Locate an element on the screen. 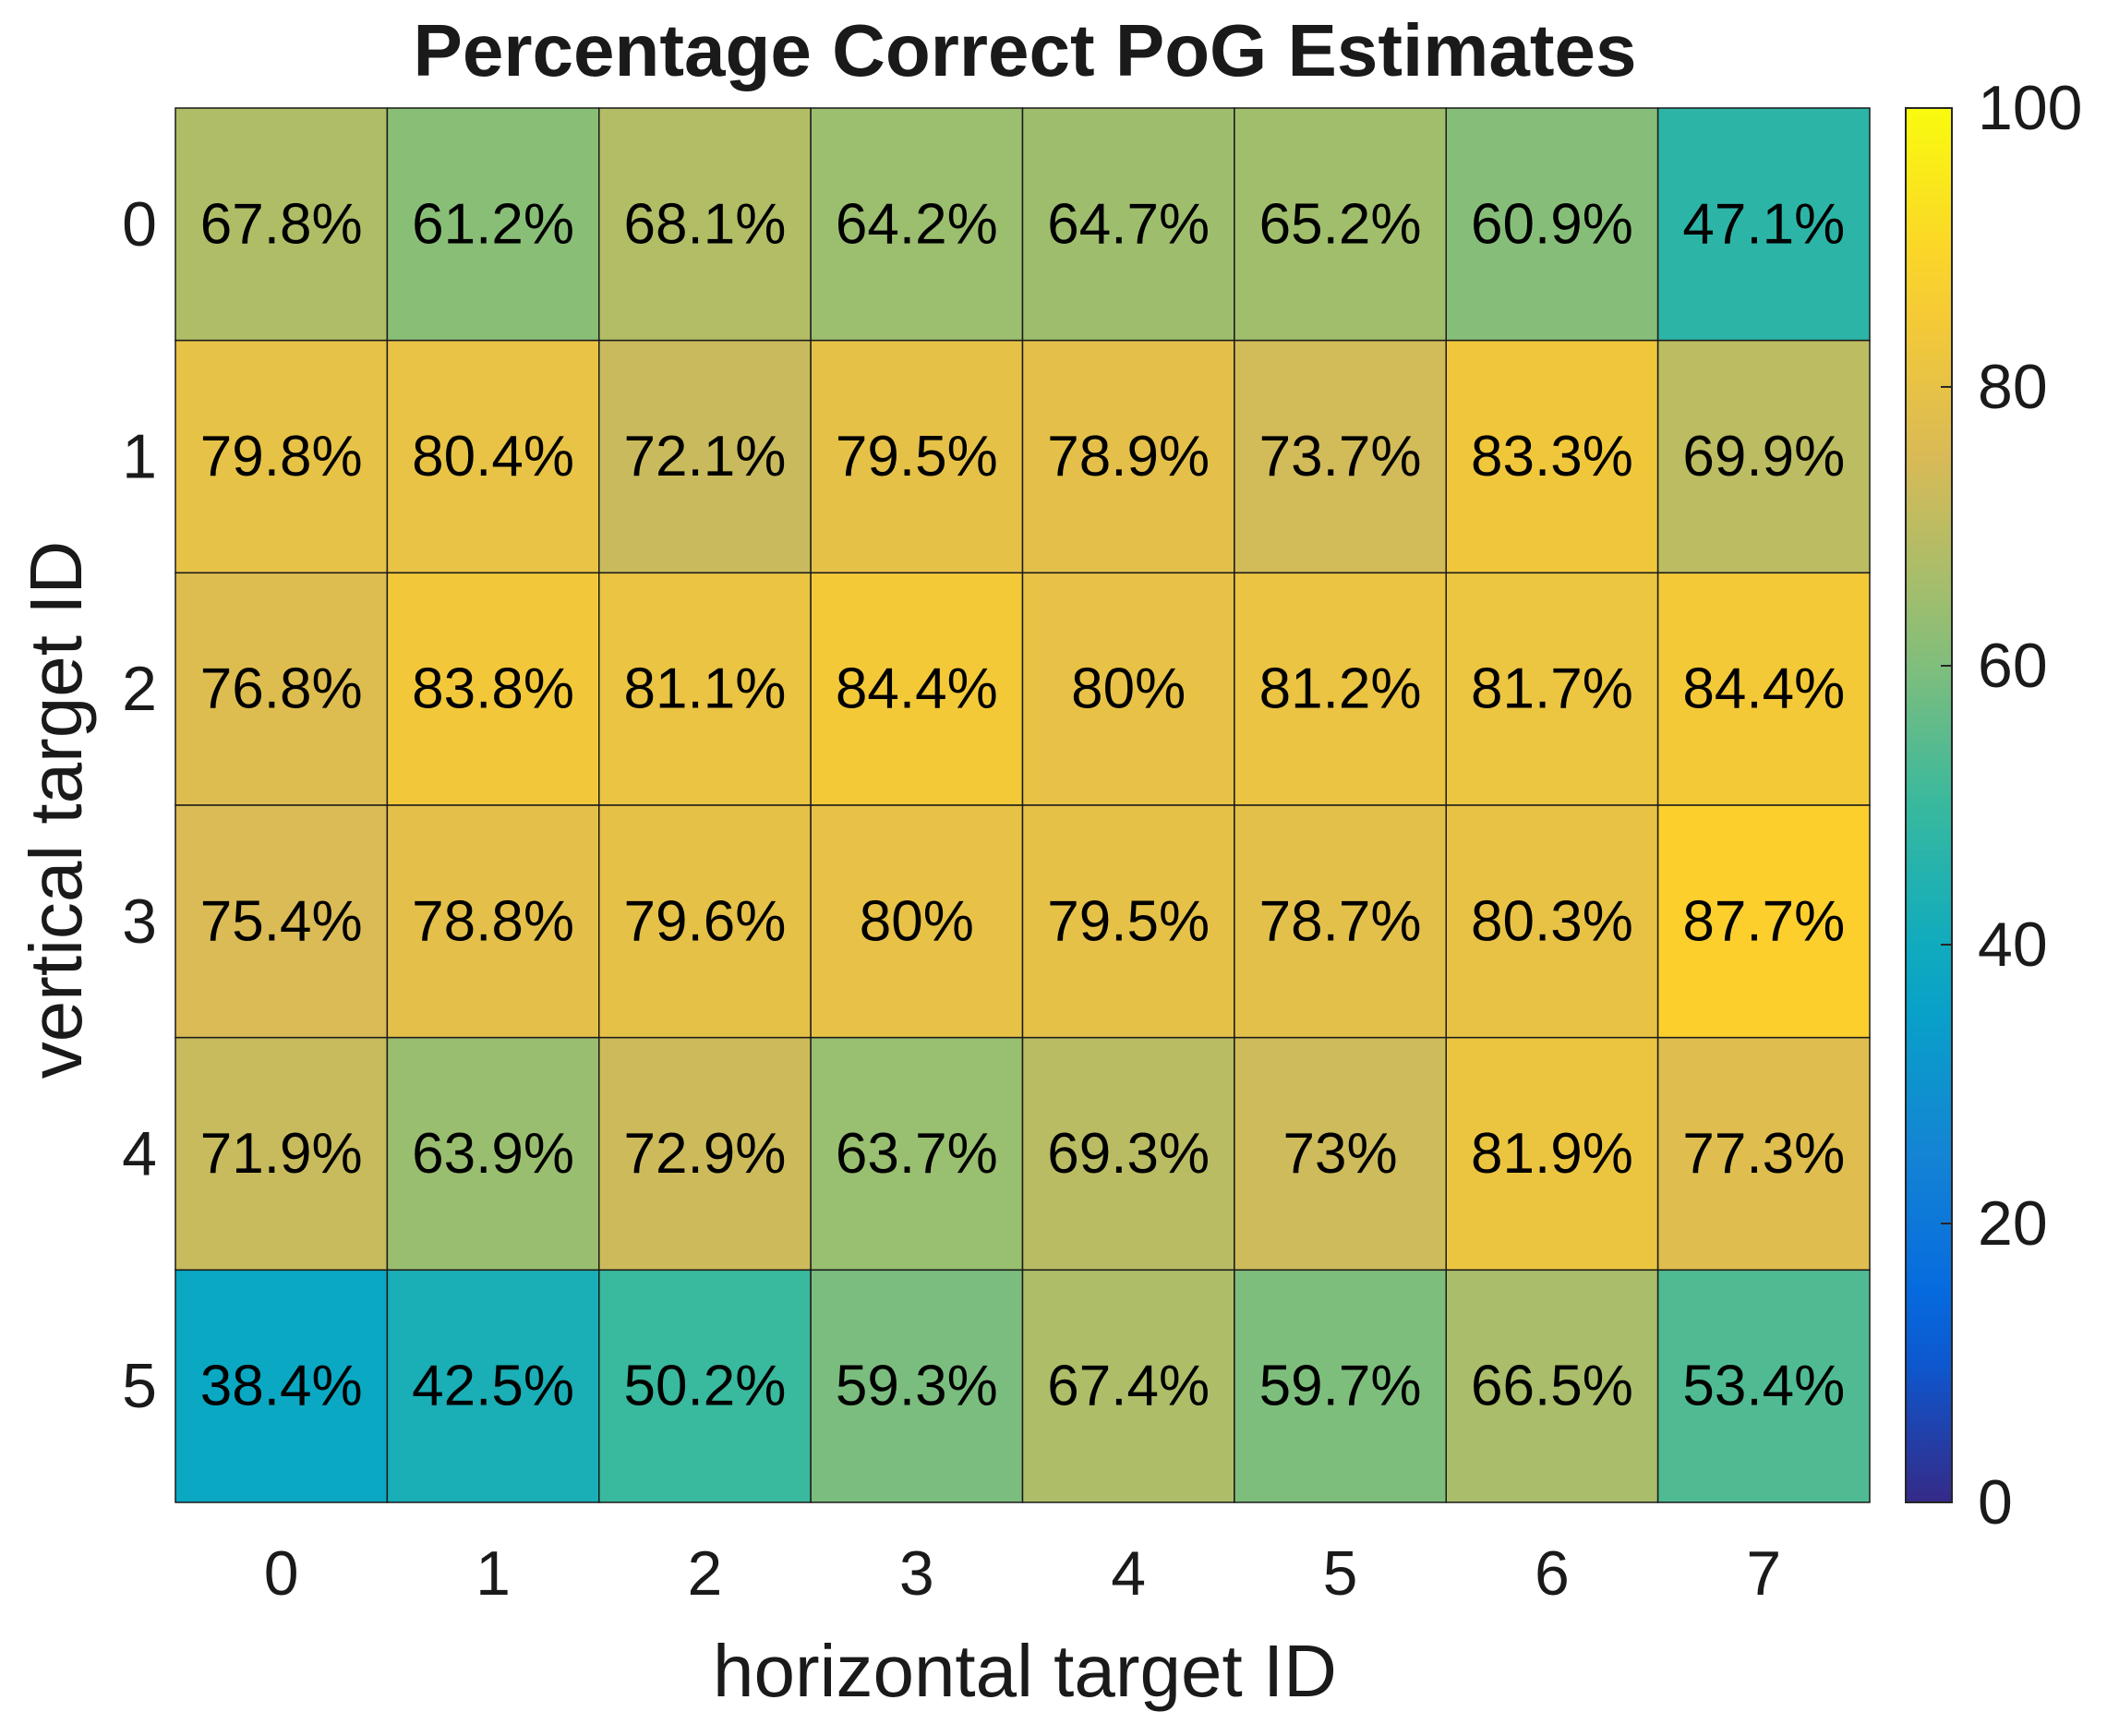 Image resolution: width=2119 pixels, height=1736 pixels. colorbar is located at coordinates (1929, 805).